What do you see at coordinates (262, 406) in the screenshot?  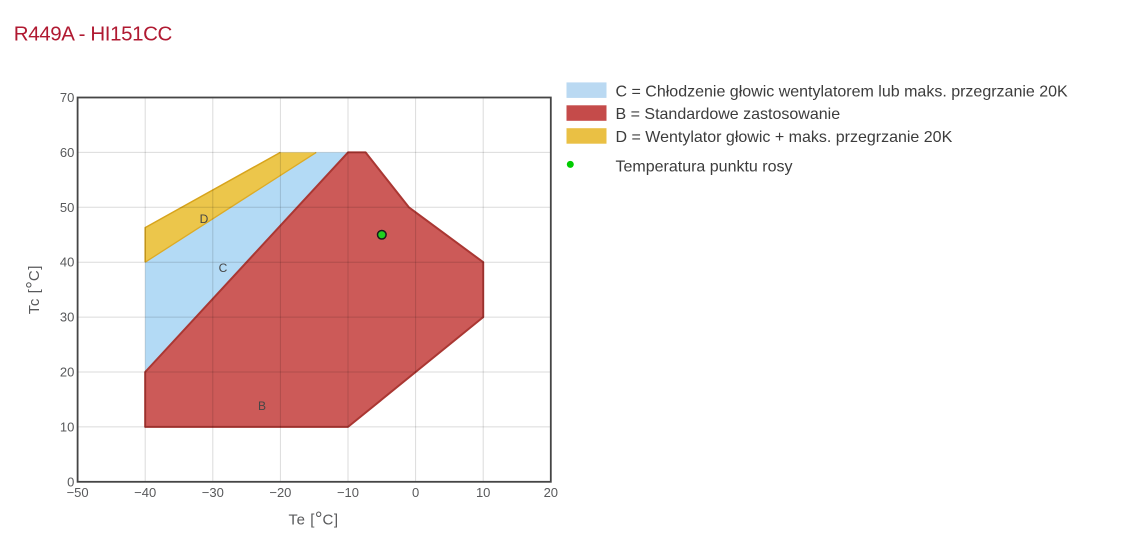 I see `svg-text: B` at bounding box center [262, 406].